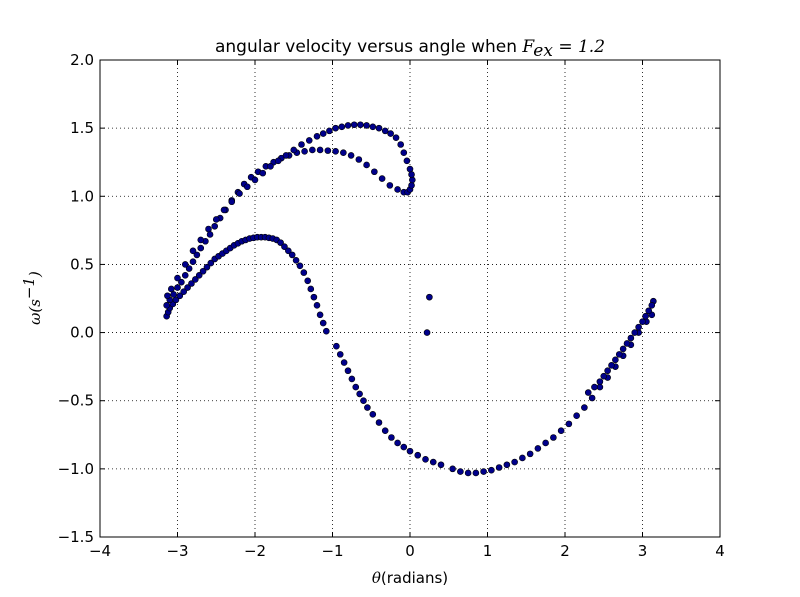  Describe the element at coordinates (76, 401) in the screenshot. I see `y-tick-label: −0.5` at that location.